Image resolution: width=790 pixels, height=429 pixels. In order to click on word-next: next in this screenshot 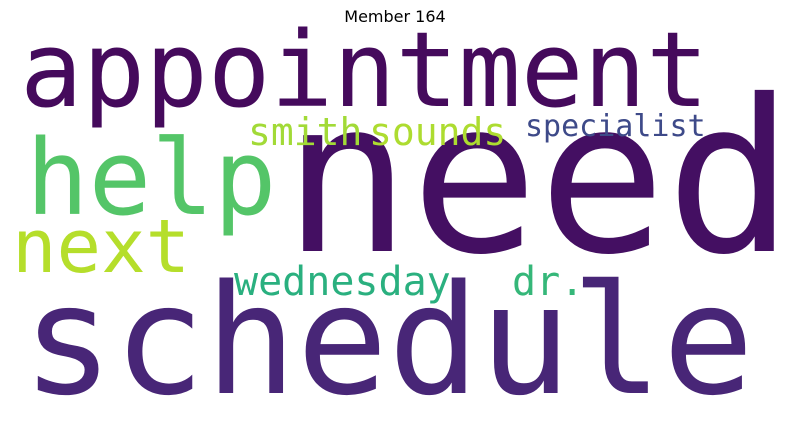, I will do `click(101, 247)`.